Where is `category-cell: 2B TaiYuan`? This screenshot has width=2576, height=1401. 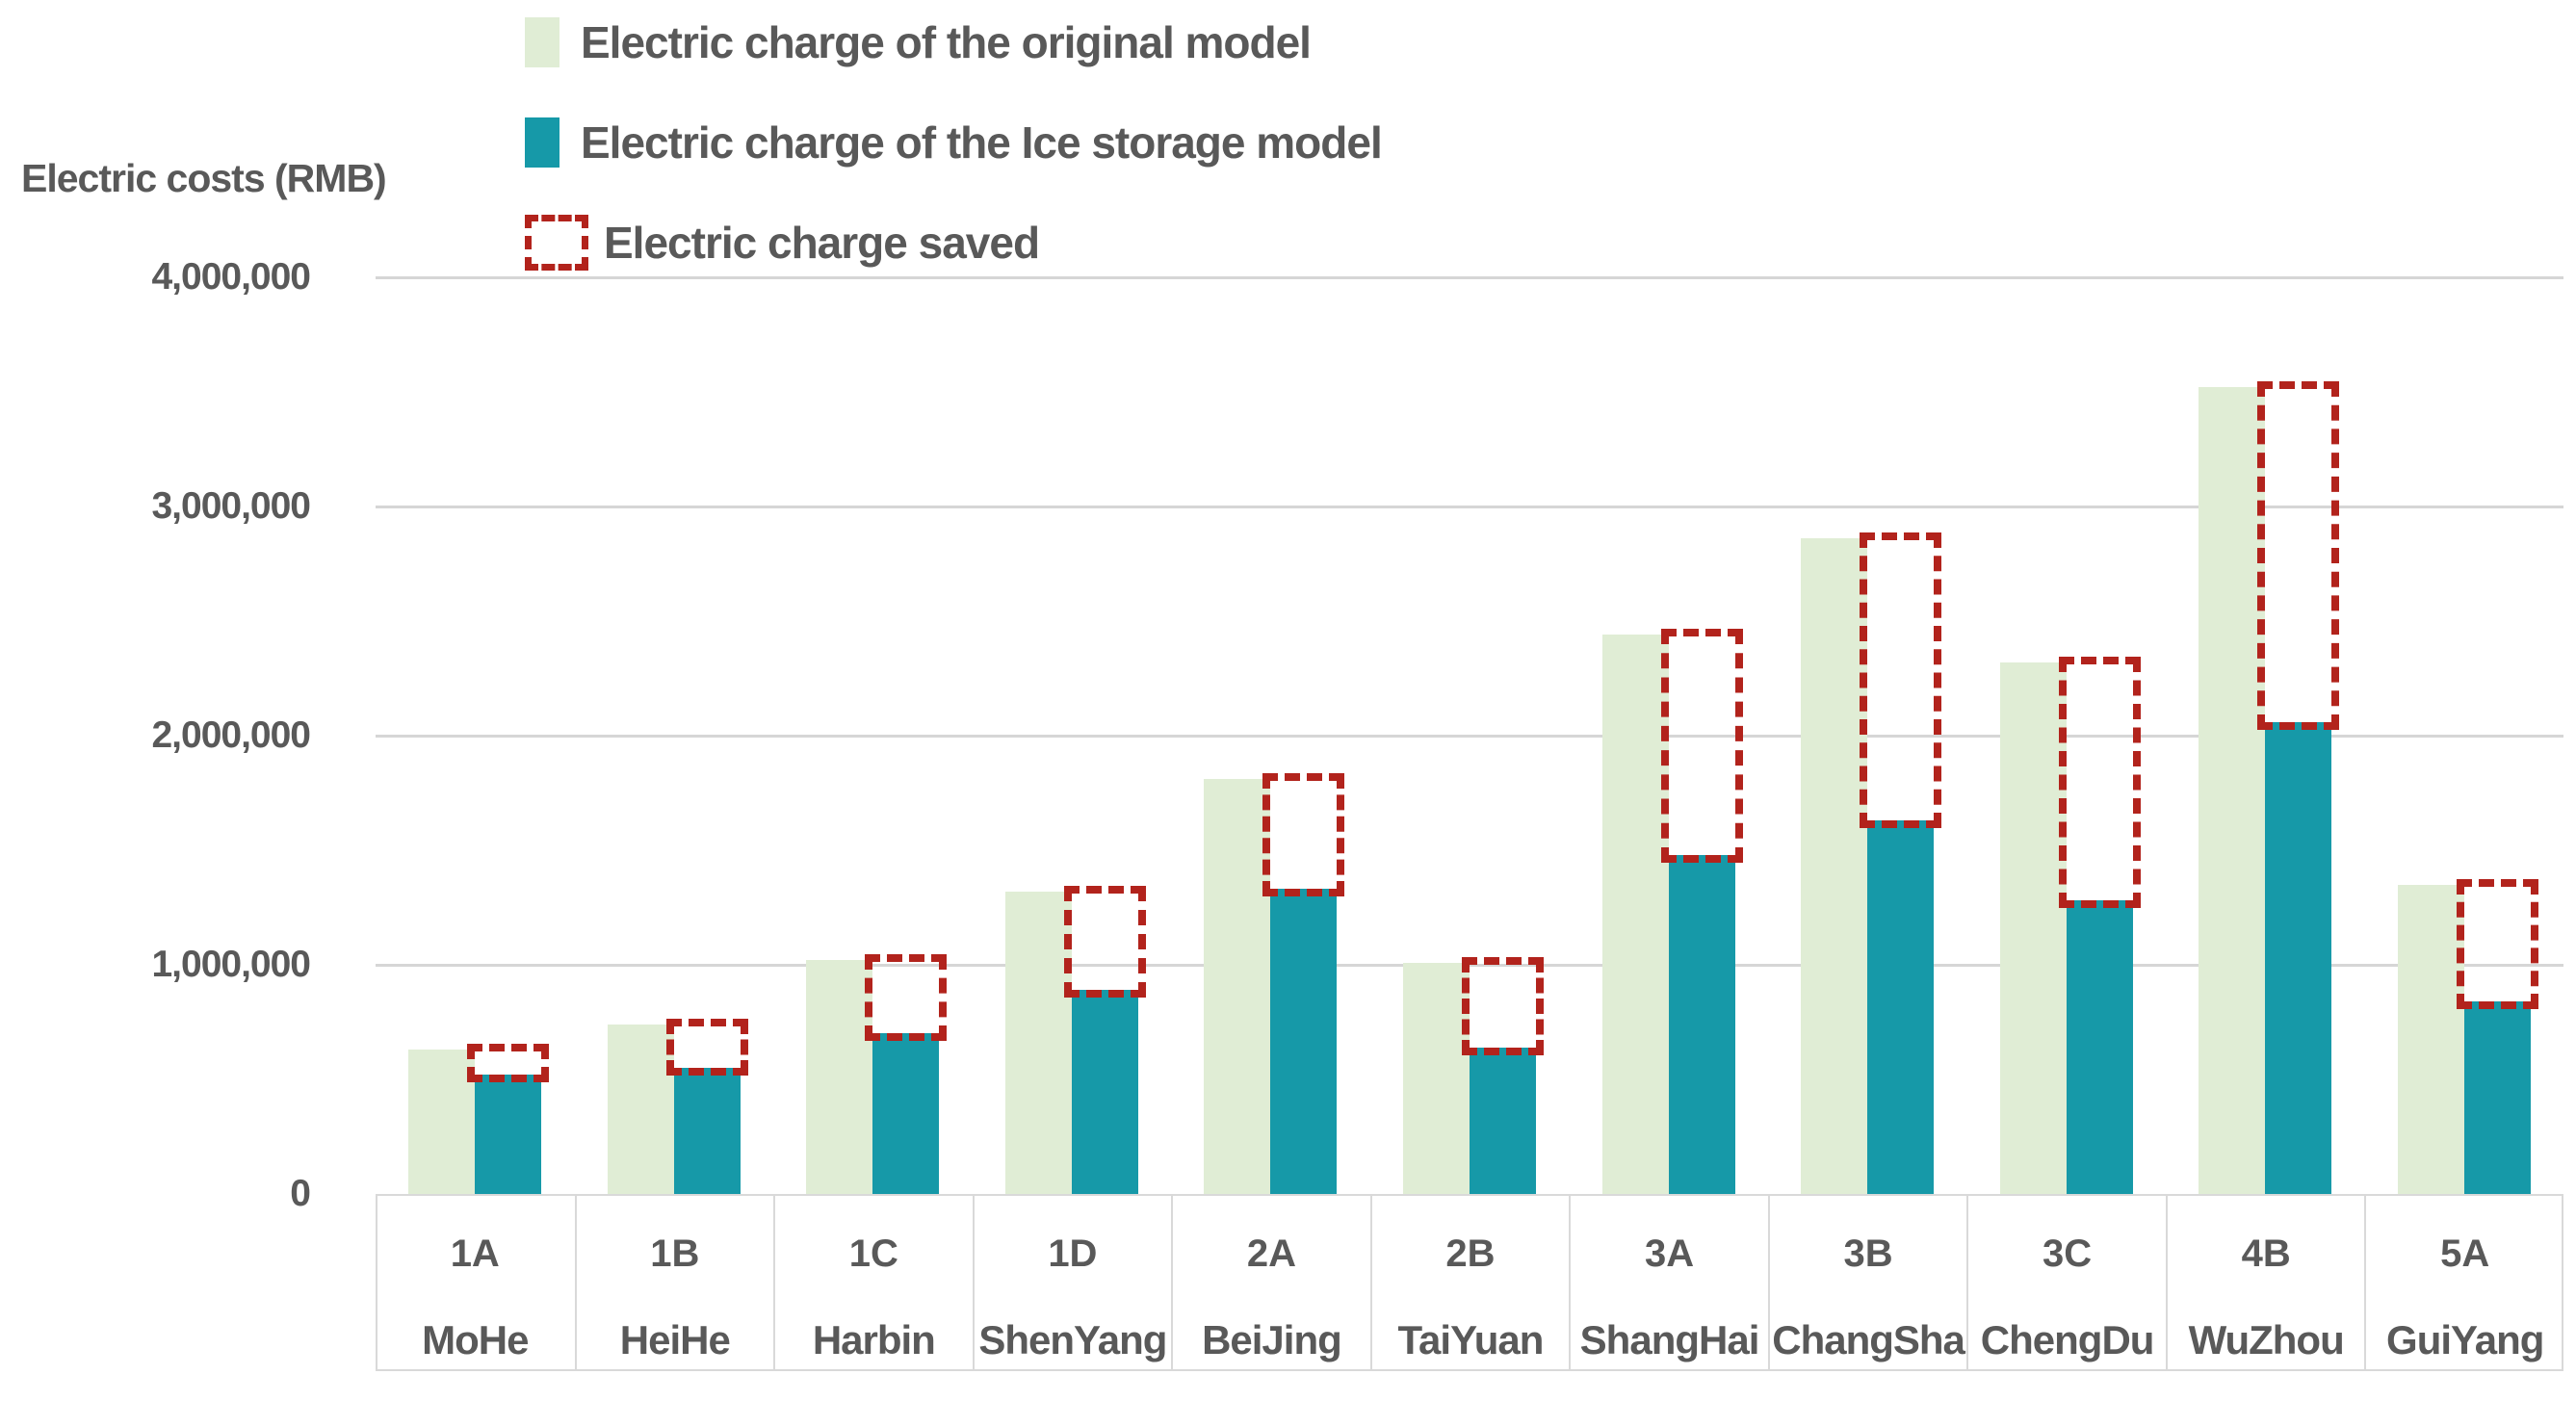
category-cell: 2B TaiYuan is located at coordinates (1469, 1283).